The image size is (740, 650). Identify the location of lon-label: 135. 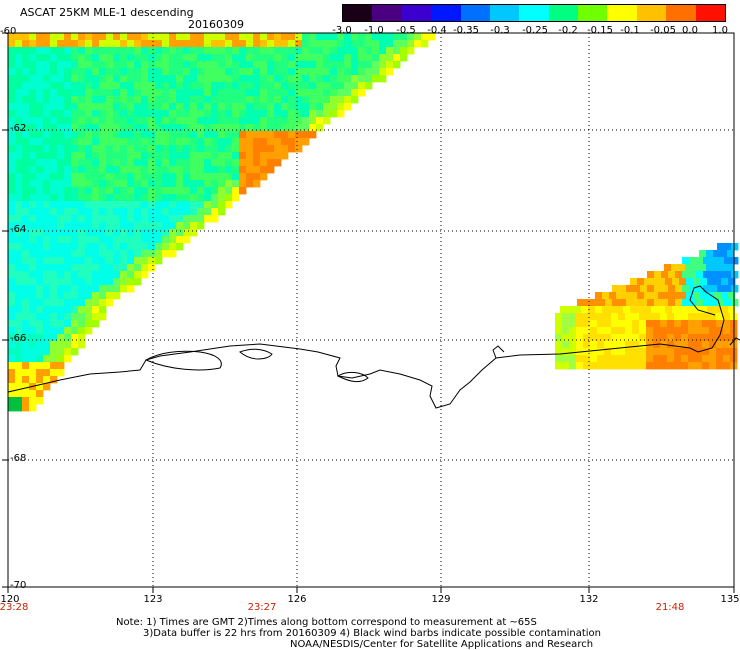
(730, 599).